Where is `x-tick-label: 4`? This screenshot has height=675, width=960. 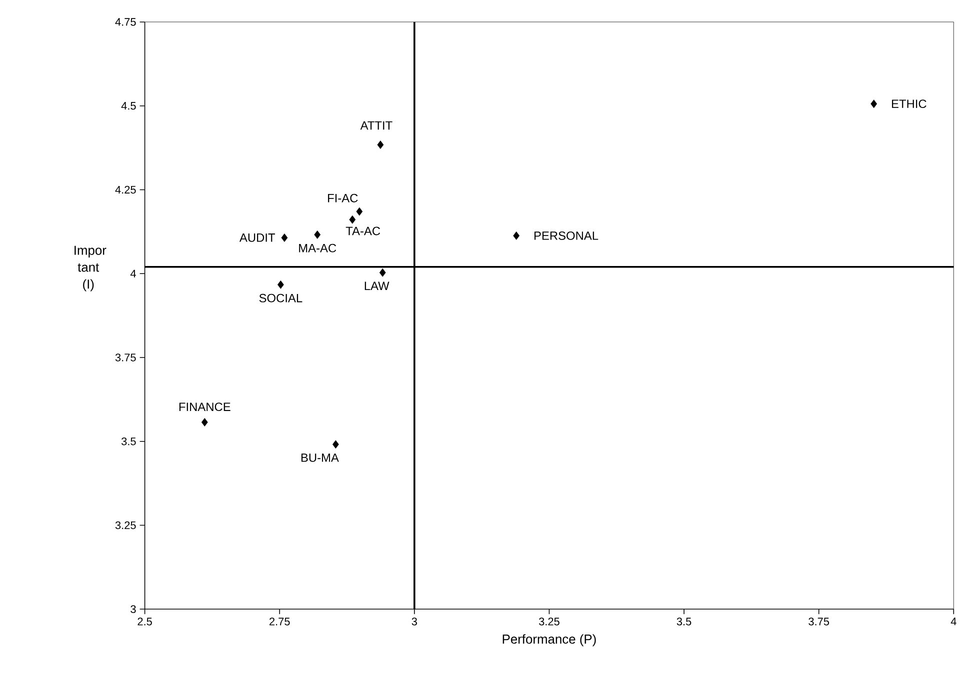
x-tick-label: 4 is located at coordinates (953, 622).